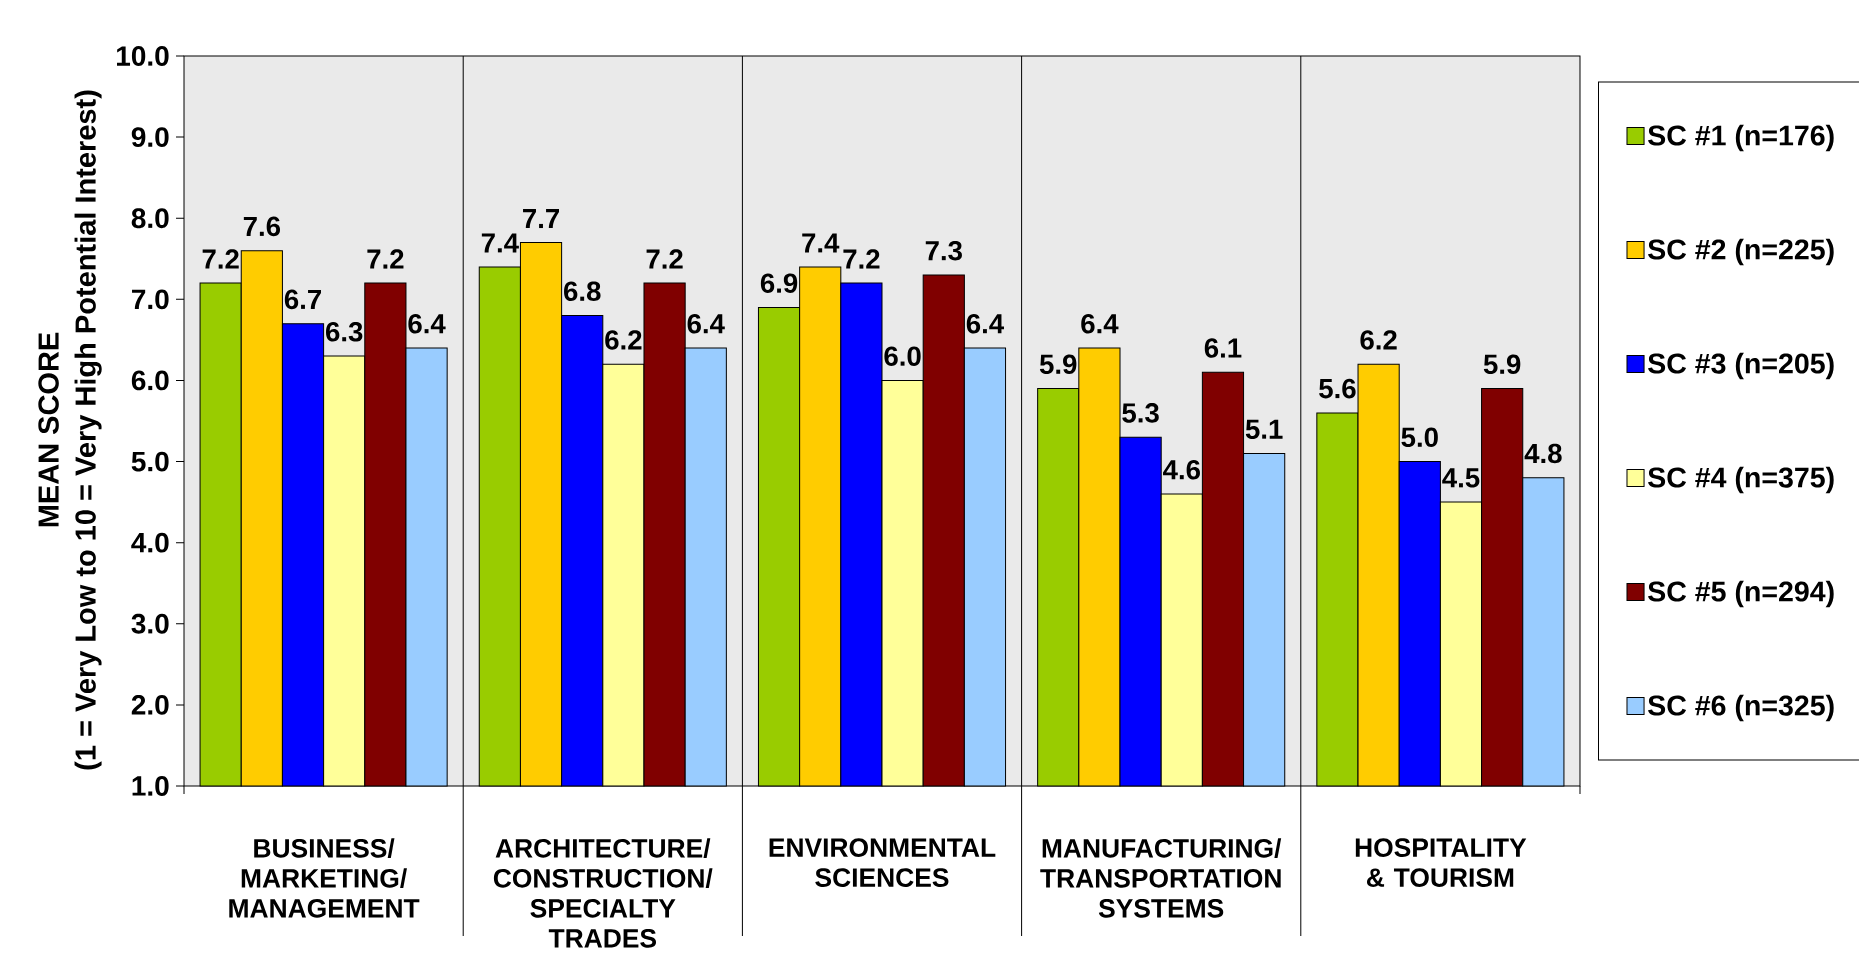 This screenshot has width=1859, height=955. Describe the element at coordinates (1264, 429) in the screenshot. I see `data-label: 5.1` at that location.